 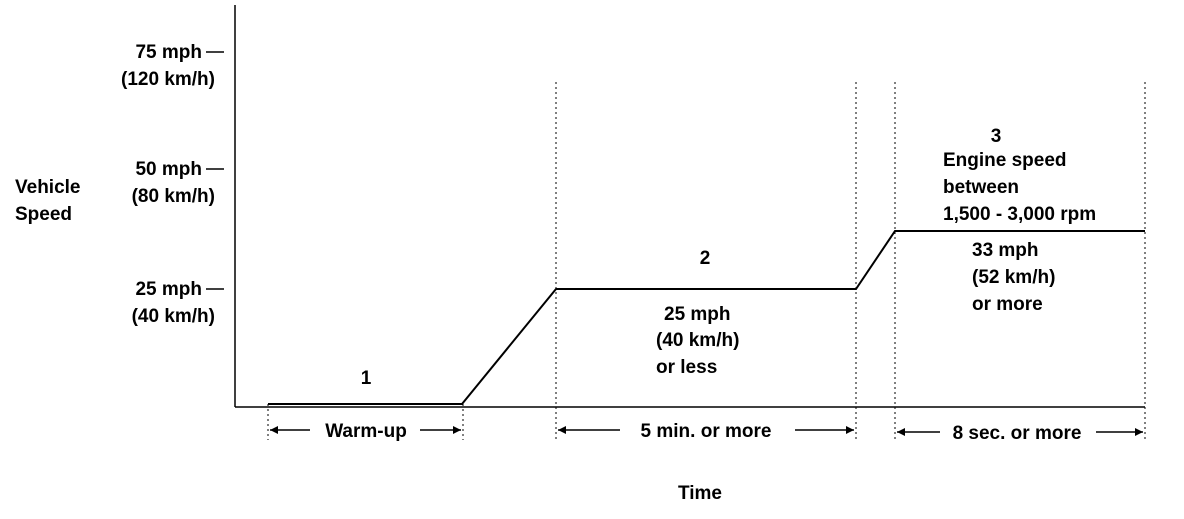 I want to click on phase-3-number: 3, so click(x=996, y=136).